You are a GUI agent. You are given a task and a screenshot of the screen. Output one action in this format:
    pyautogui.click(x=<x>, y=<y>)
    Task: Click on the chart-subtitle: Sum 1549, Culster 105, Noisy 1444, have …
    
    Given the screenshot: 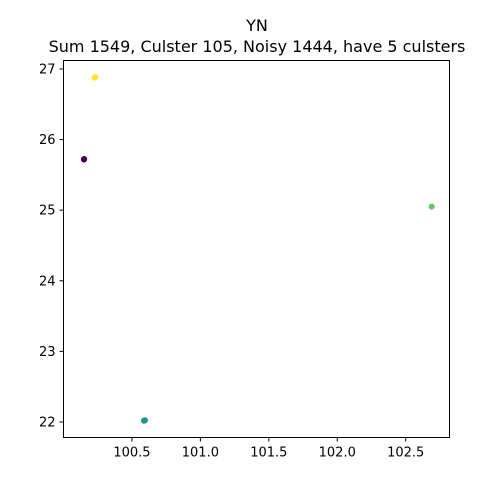 What is the action you would take?
    pyautogui.click(x=257, y=46)
    